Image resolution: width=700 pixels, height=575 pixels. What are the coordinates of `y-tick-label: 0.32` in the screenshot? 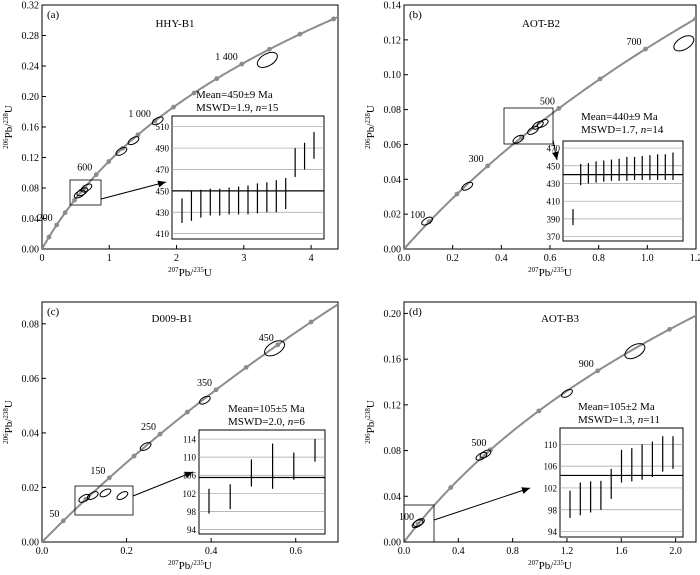 It's located at (31, 6).